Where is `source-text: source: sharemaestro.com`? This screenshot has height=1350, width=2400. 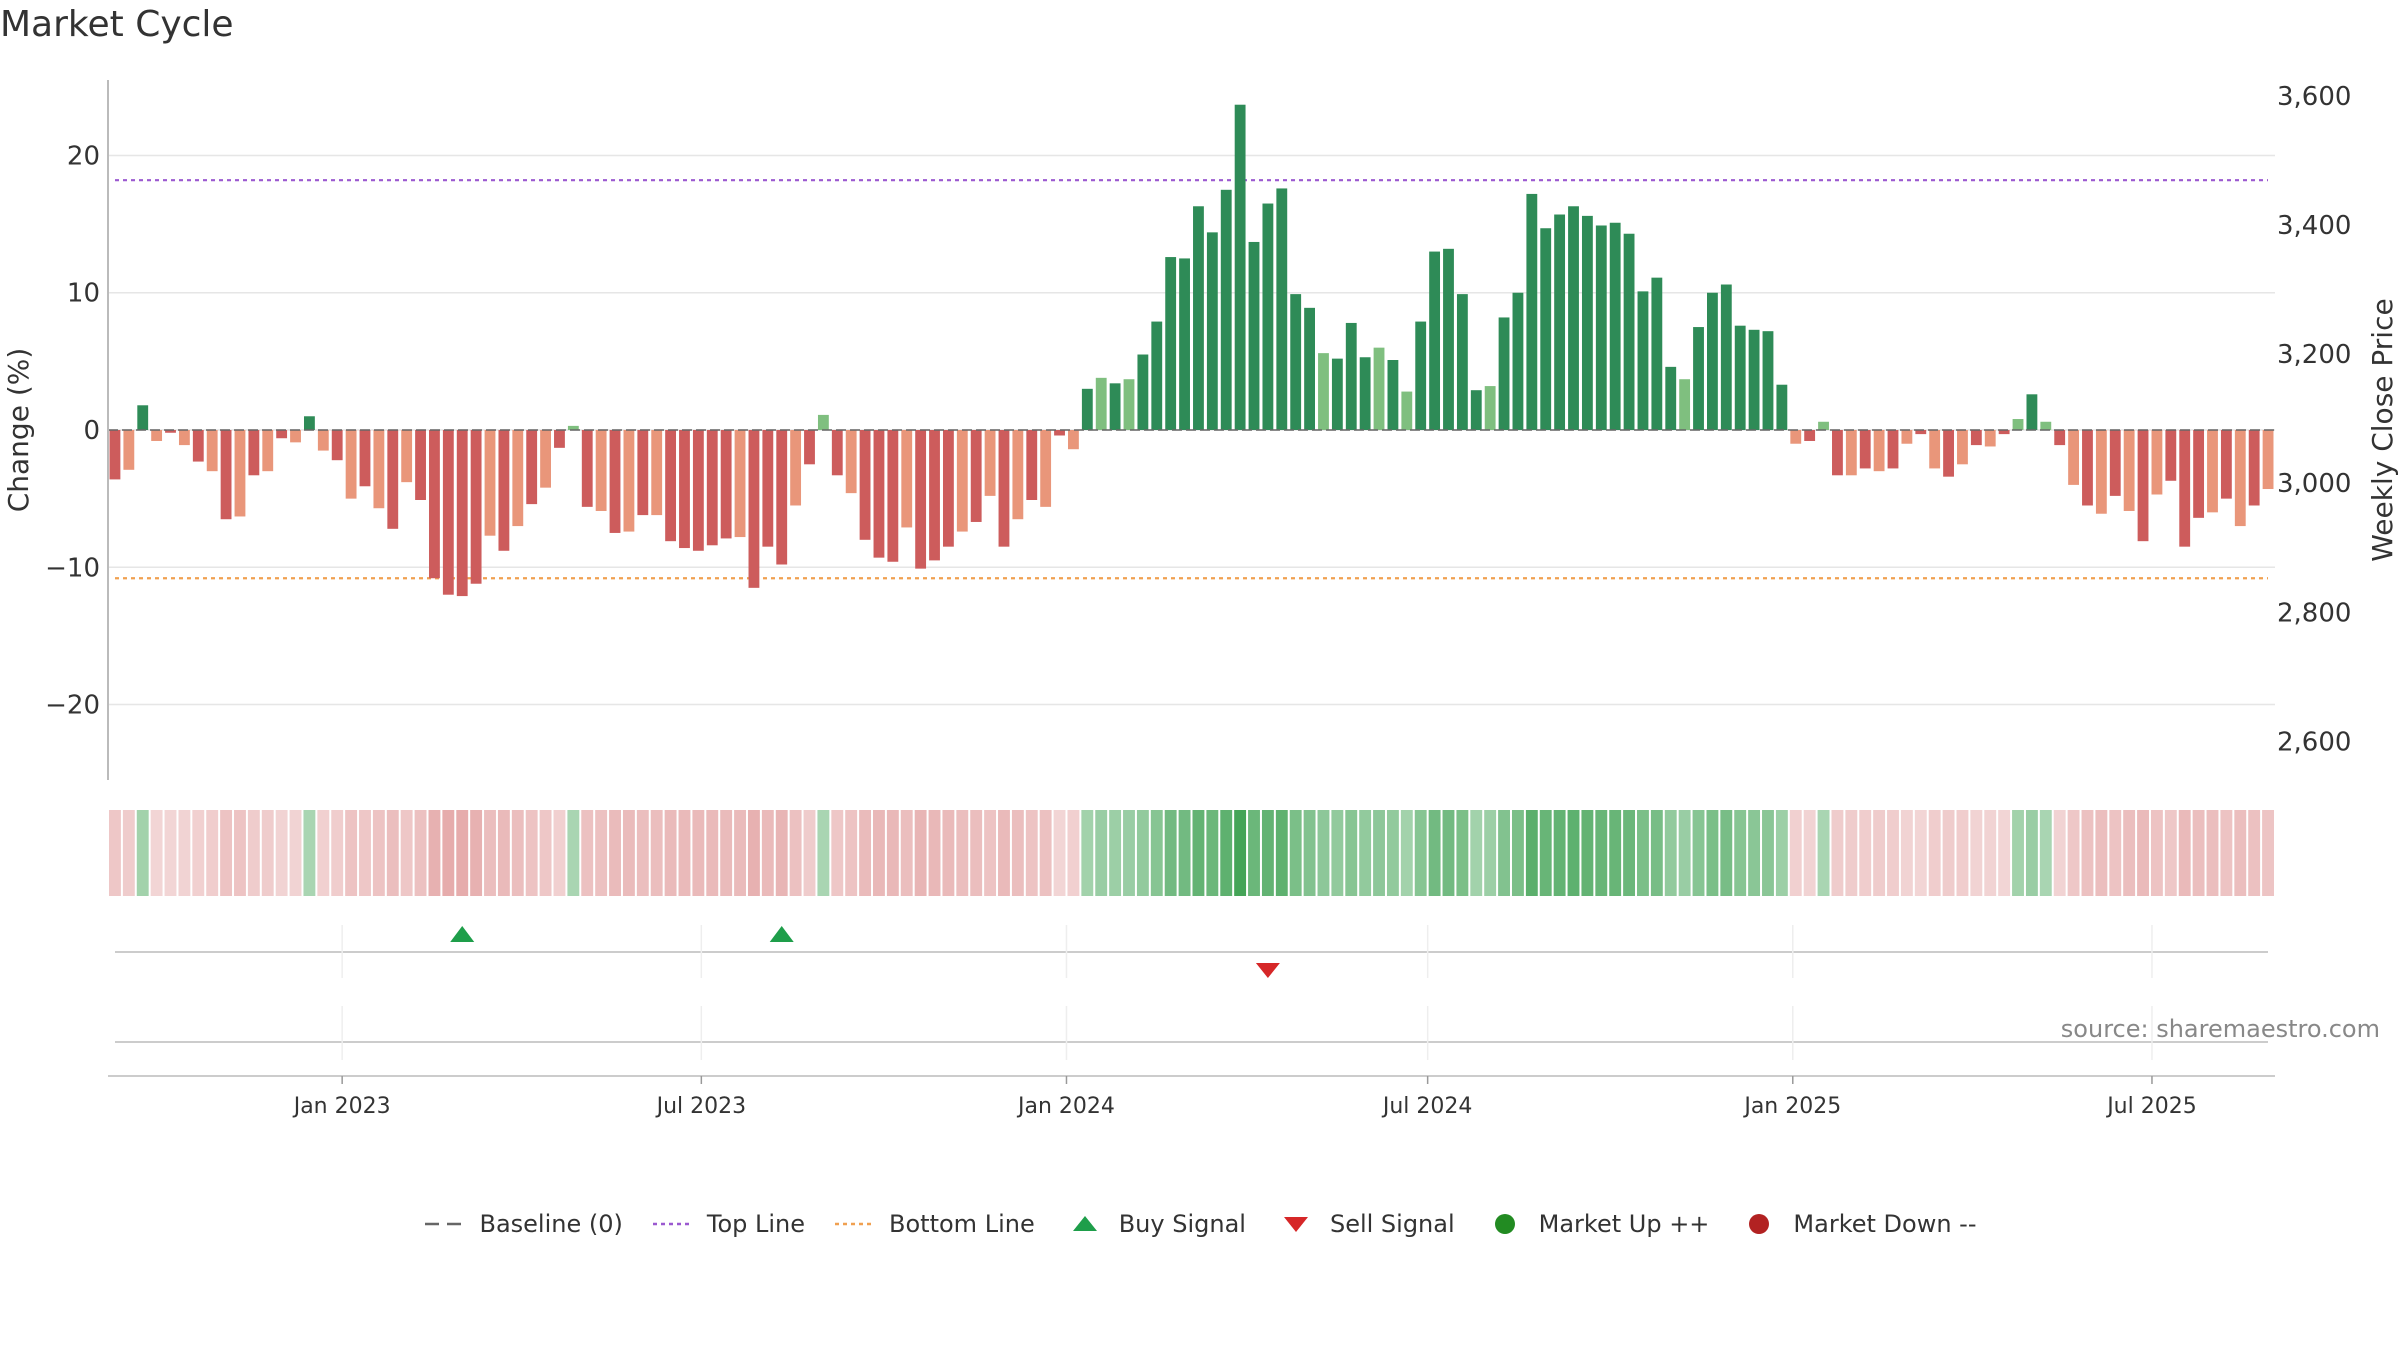 source-text: source: sharemaestro.com is located at coordinates (2220, 1029).